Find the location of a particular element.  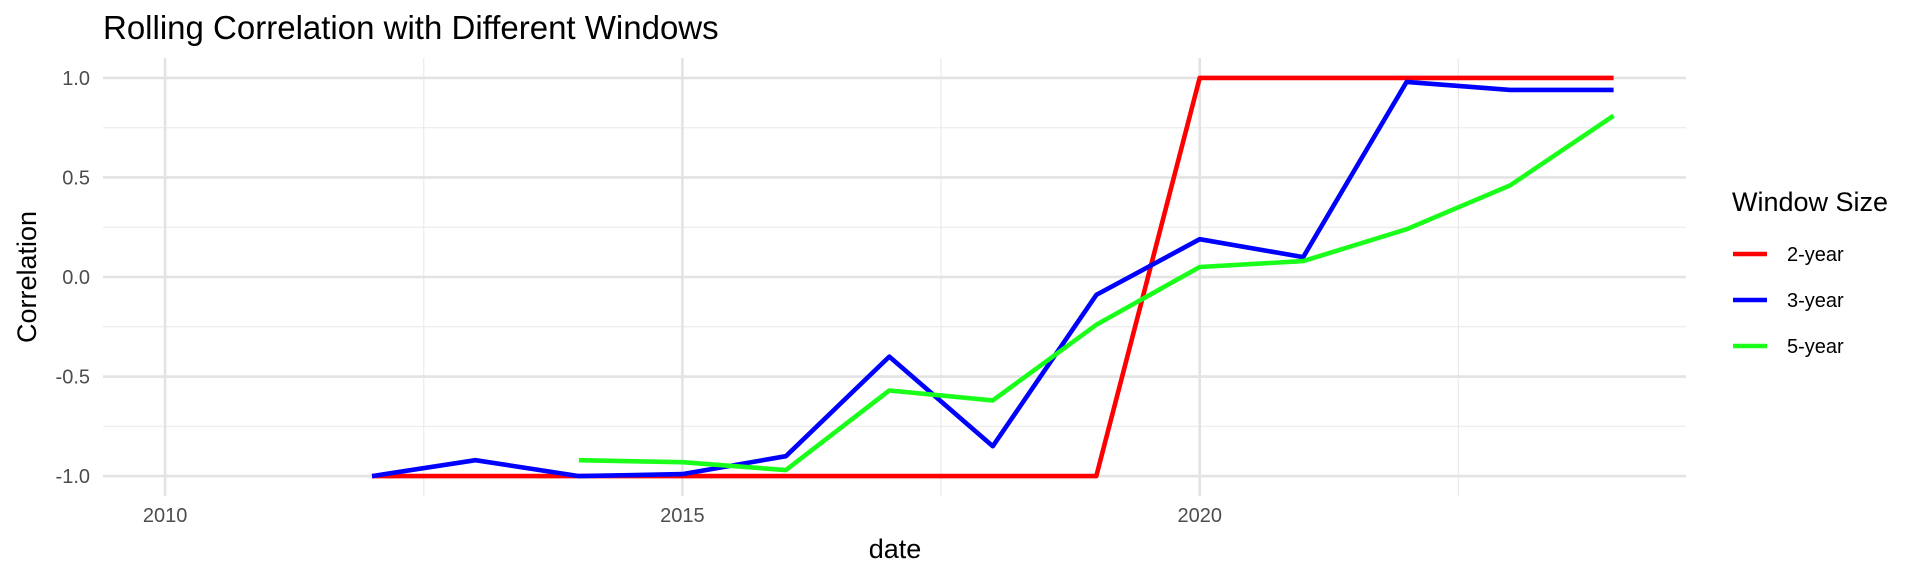

y-tick-label: -0.5 is located at coordinates (73, 378).